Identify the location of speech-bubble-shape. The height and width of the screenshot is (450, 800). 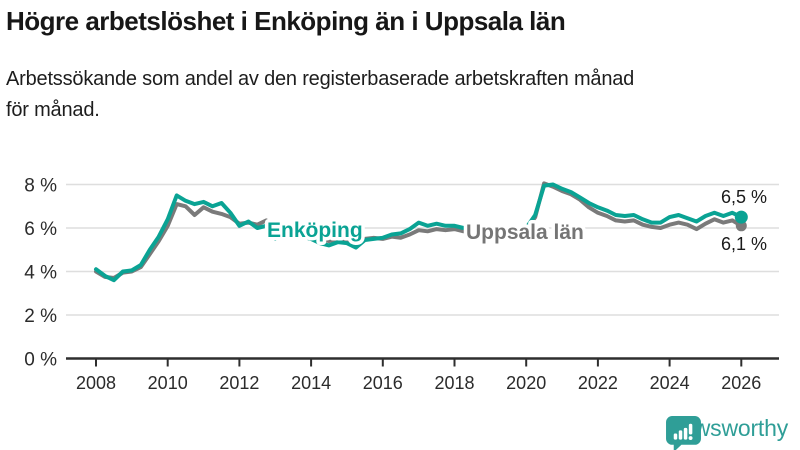
(683, 433).